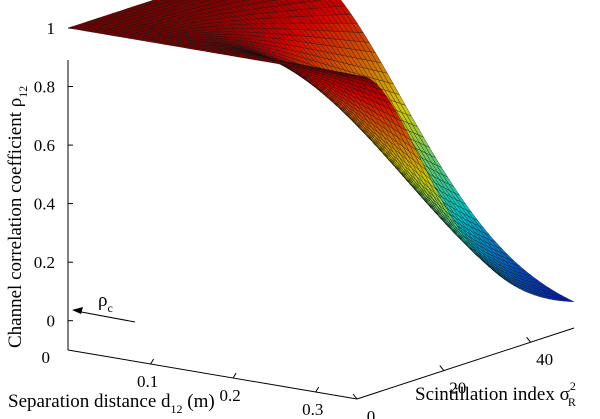  I want to click on z-tick-label: 1, so click(51, 28).